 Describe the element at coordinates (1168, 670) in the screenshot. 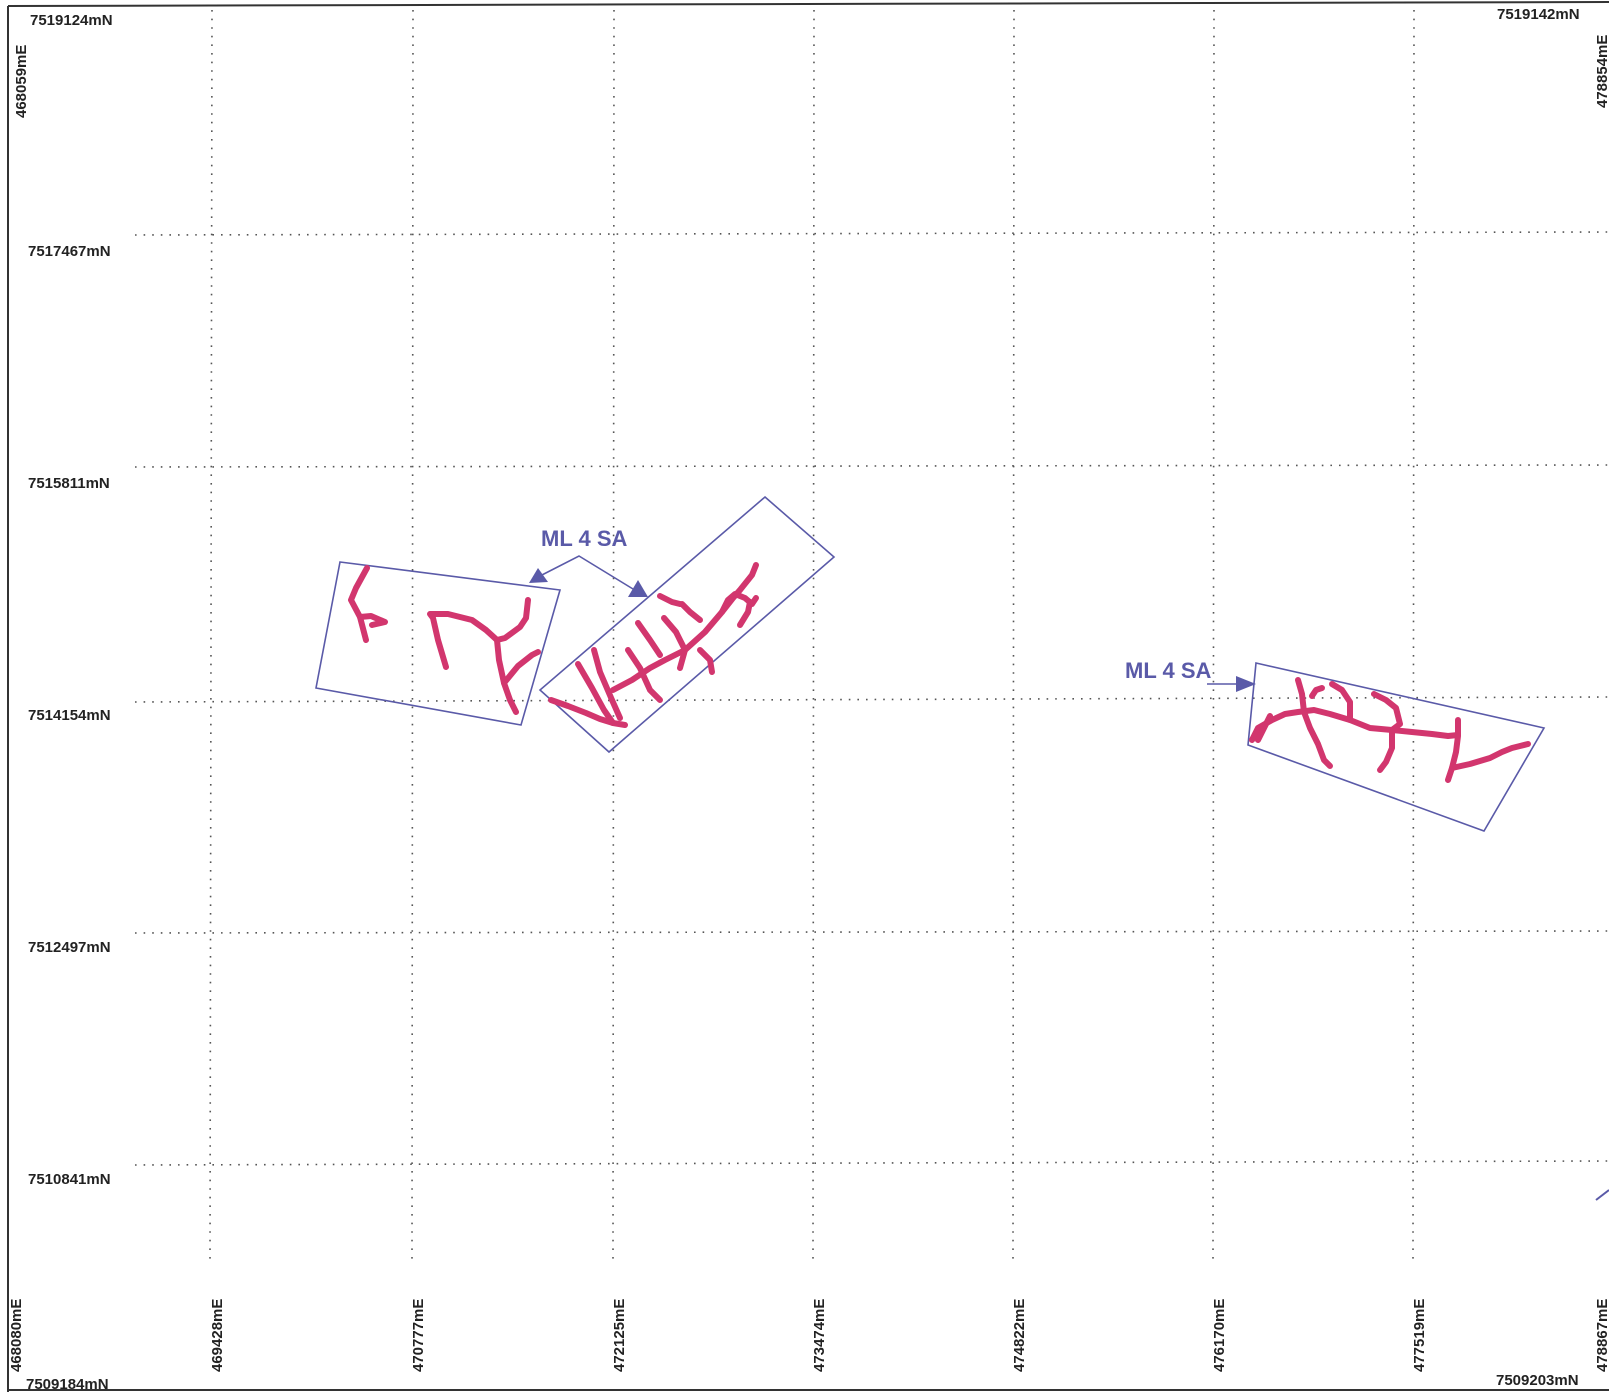

I see `callout-label-east: ML 4 SA` at that location.